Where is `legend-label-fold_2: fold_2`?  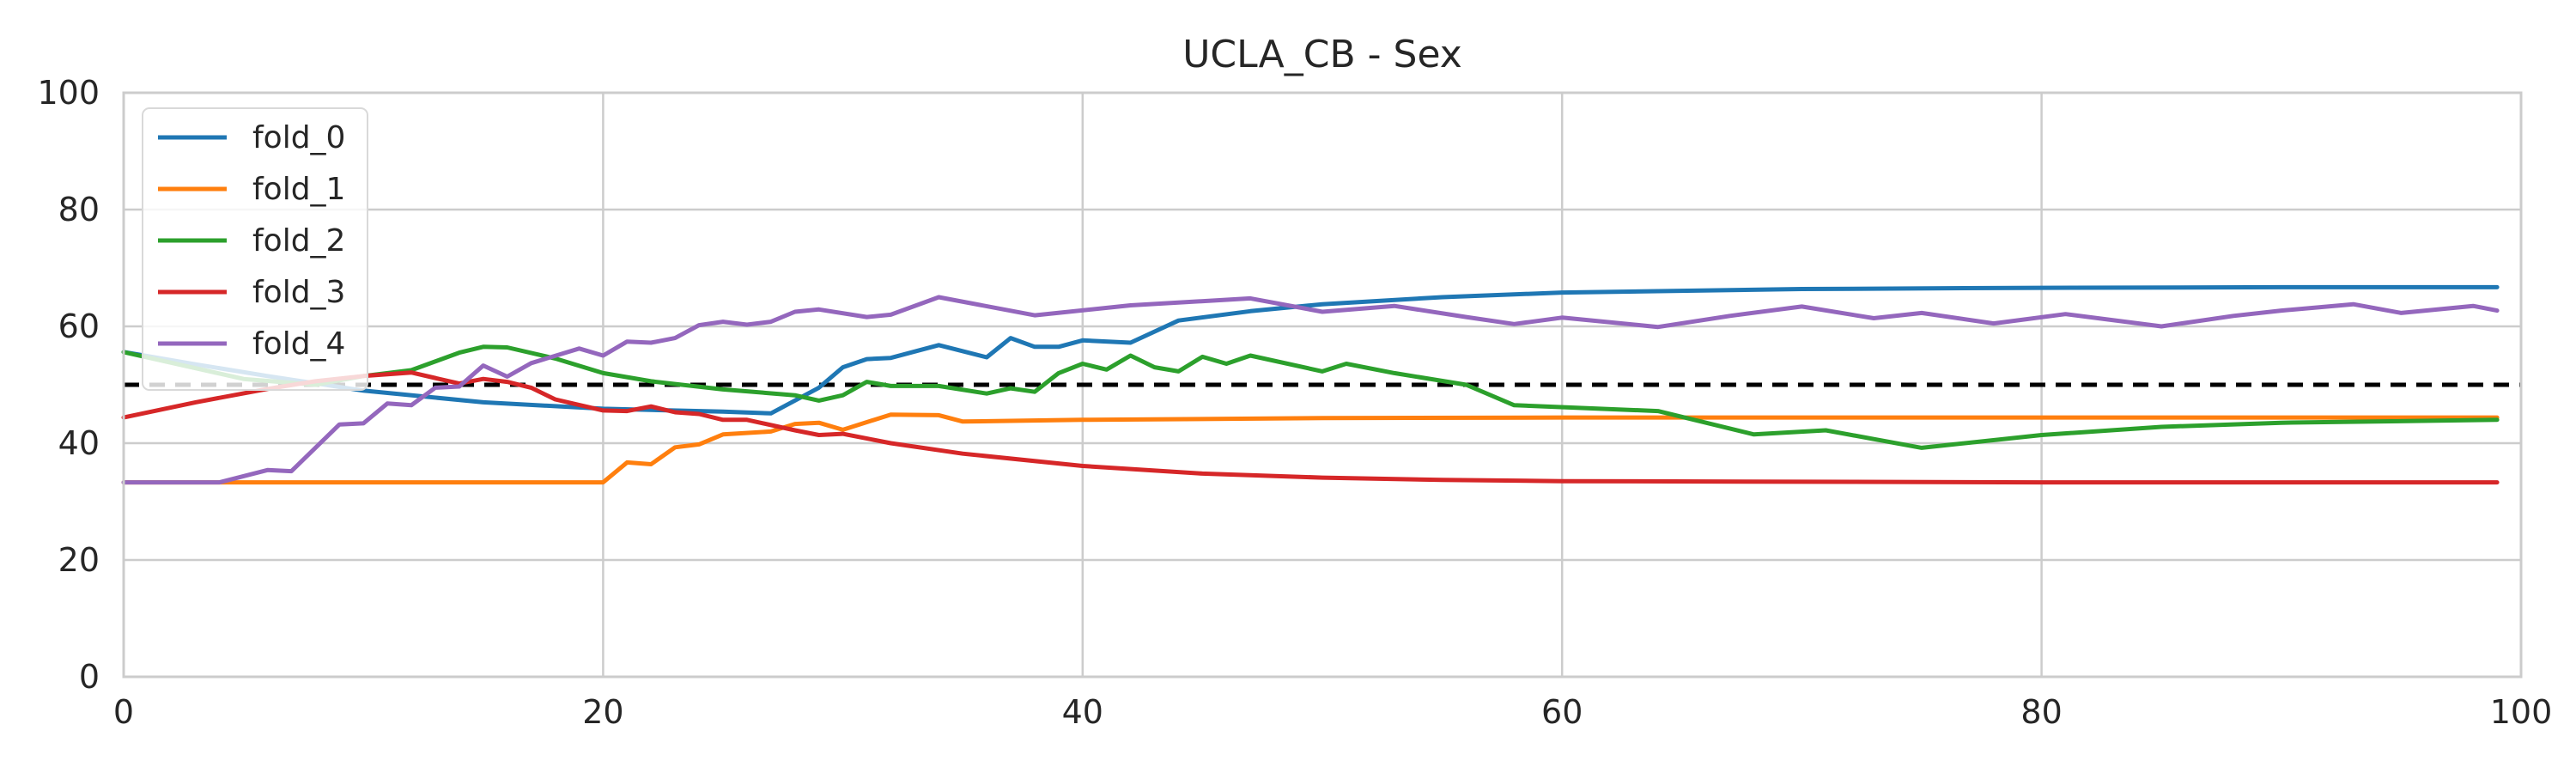 legend-label-fold_2: fold_2 is located at coordinates (298, 241).